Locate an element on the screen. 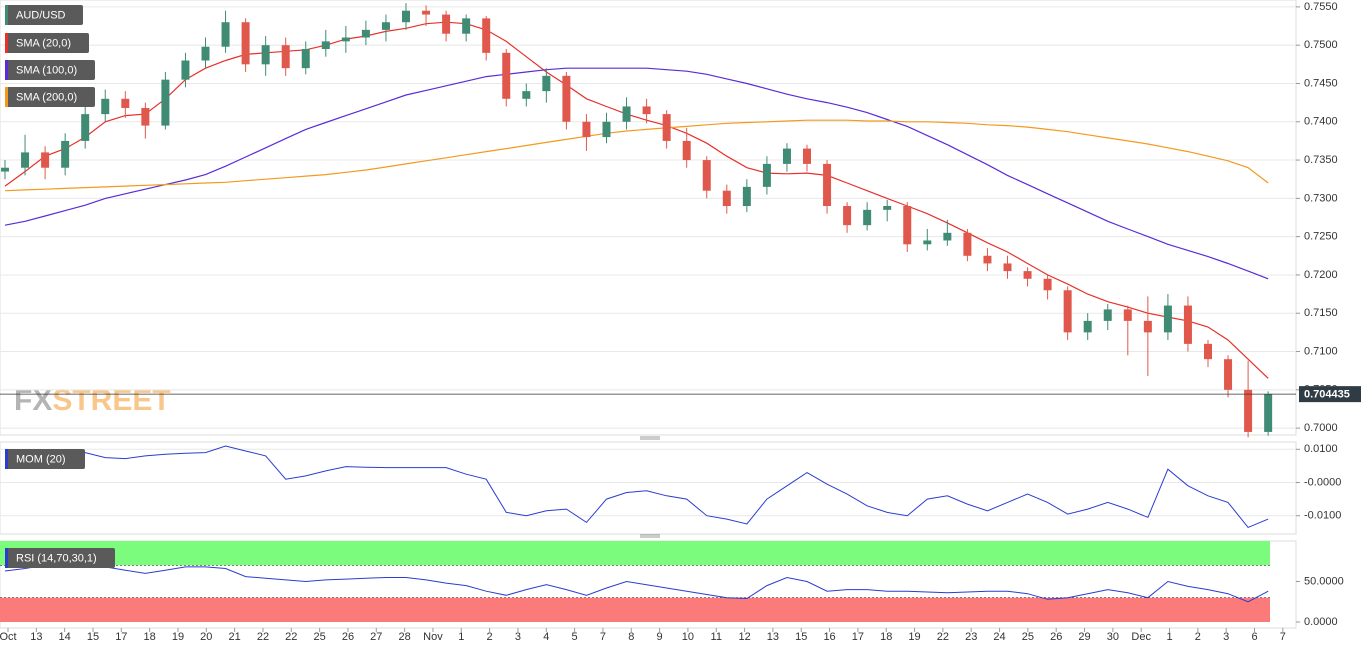 This screenshot has height=650, width=1370. x-tick-label: 12 is located at coordinates (744, 637).